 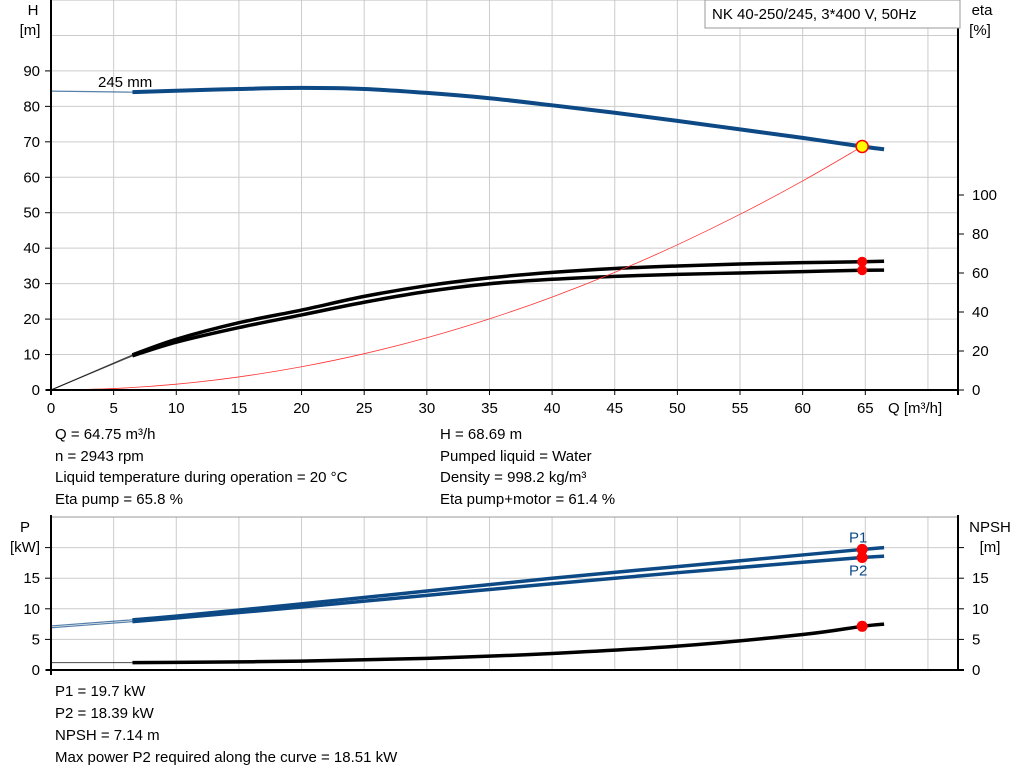 What do you see at coordinates (176, 408) in the screenshot?
I see `x-tick-label: 10` at bounding box center [176, 408].